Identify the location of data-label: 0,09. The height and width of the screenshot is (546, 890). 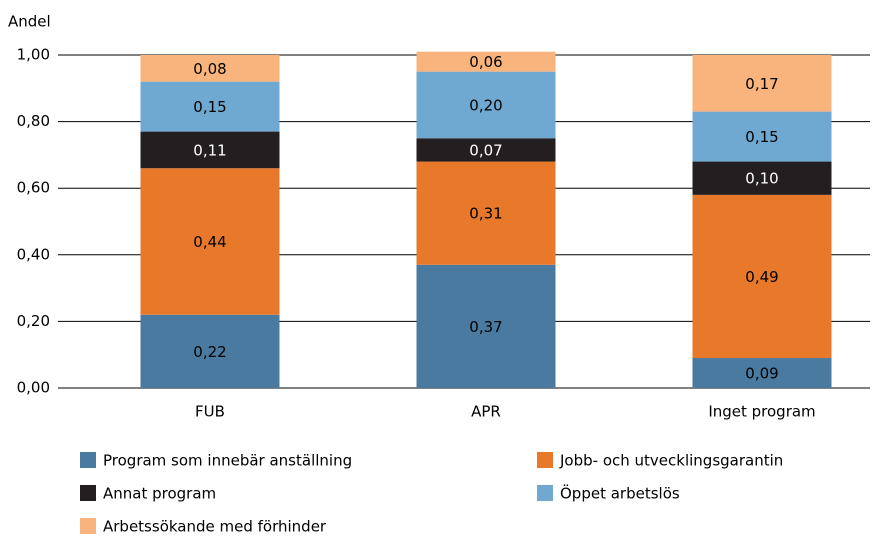
(761, 374).